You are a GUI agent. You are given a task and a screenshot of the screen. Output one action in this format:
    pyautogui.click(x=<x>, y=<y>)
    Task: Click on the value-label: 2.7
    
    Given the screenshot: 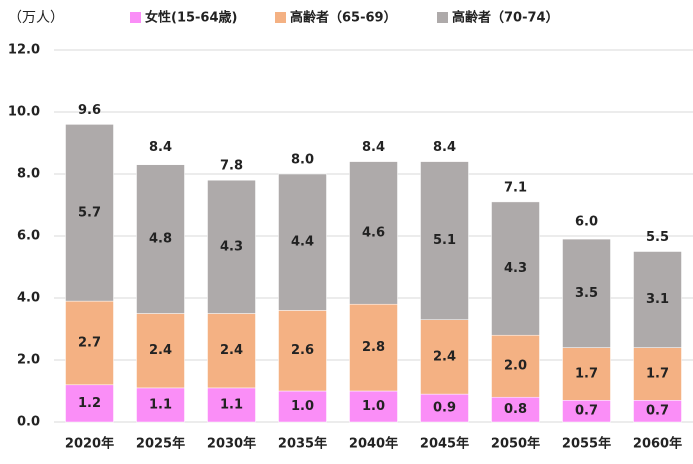 What is the action you would take?
    pyautogui.click(x=89, y=342)
    